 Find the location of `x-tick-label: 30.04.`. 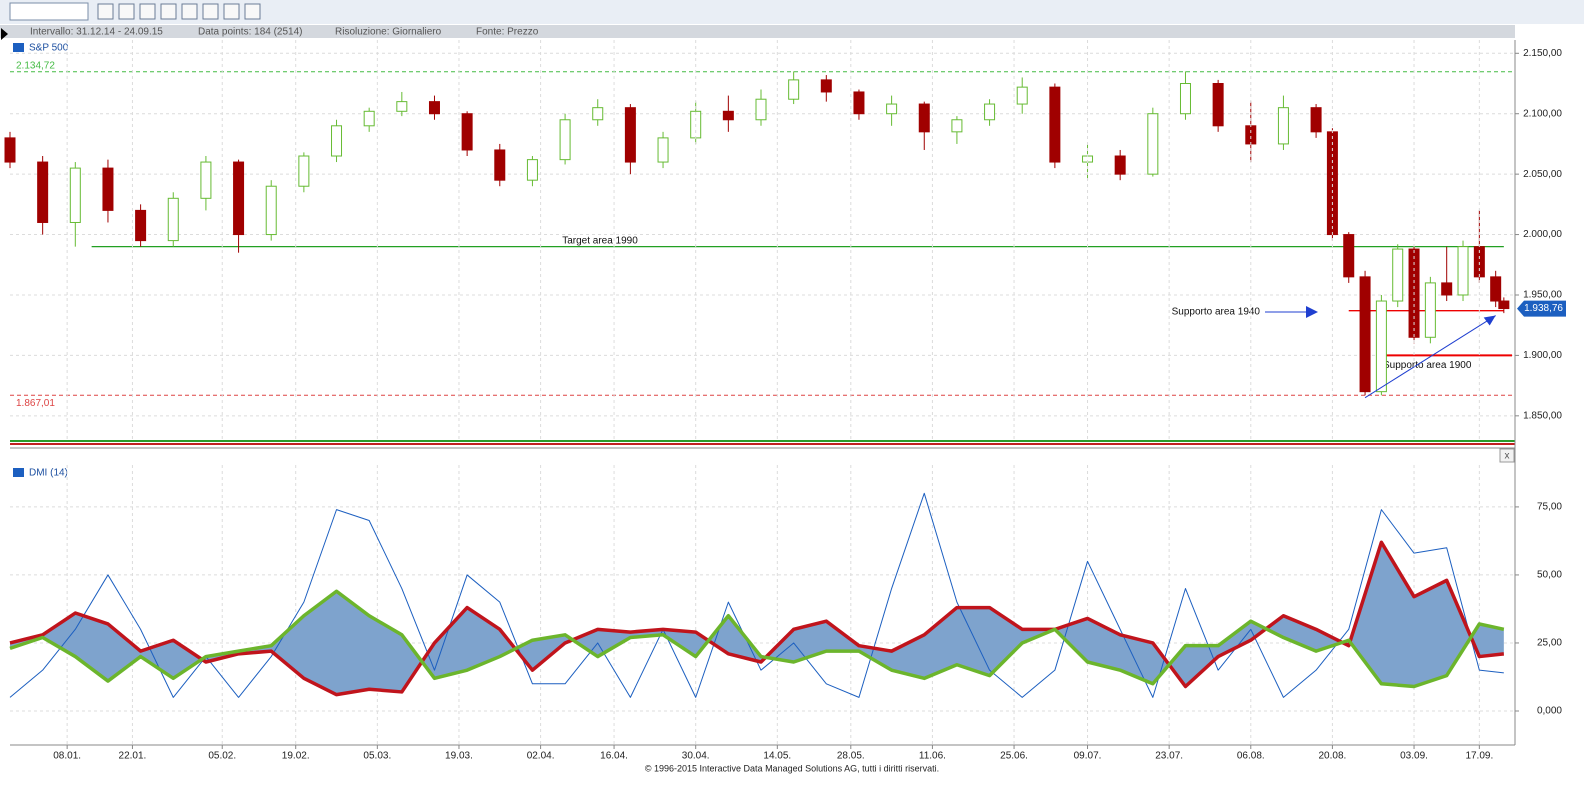

x-tick-label: 30.04. is located at coordinates (696, 756).